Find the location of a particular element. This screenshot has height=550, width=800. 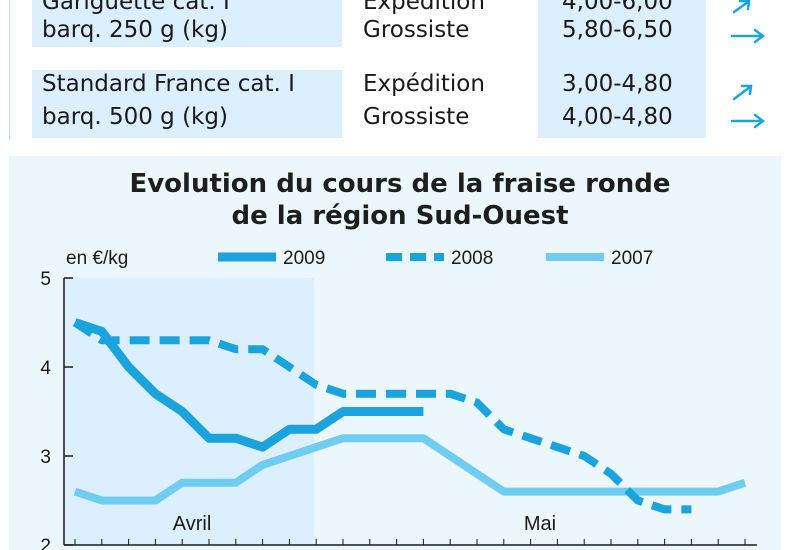

product-name: Gariguette cat. I is located at coordinates (136, 7).